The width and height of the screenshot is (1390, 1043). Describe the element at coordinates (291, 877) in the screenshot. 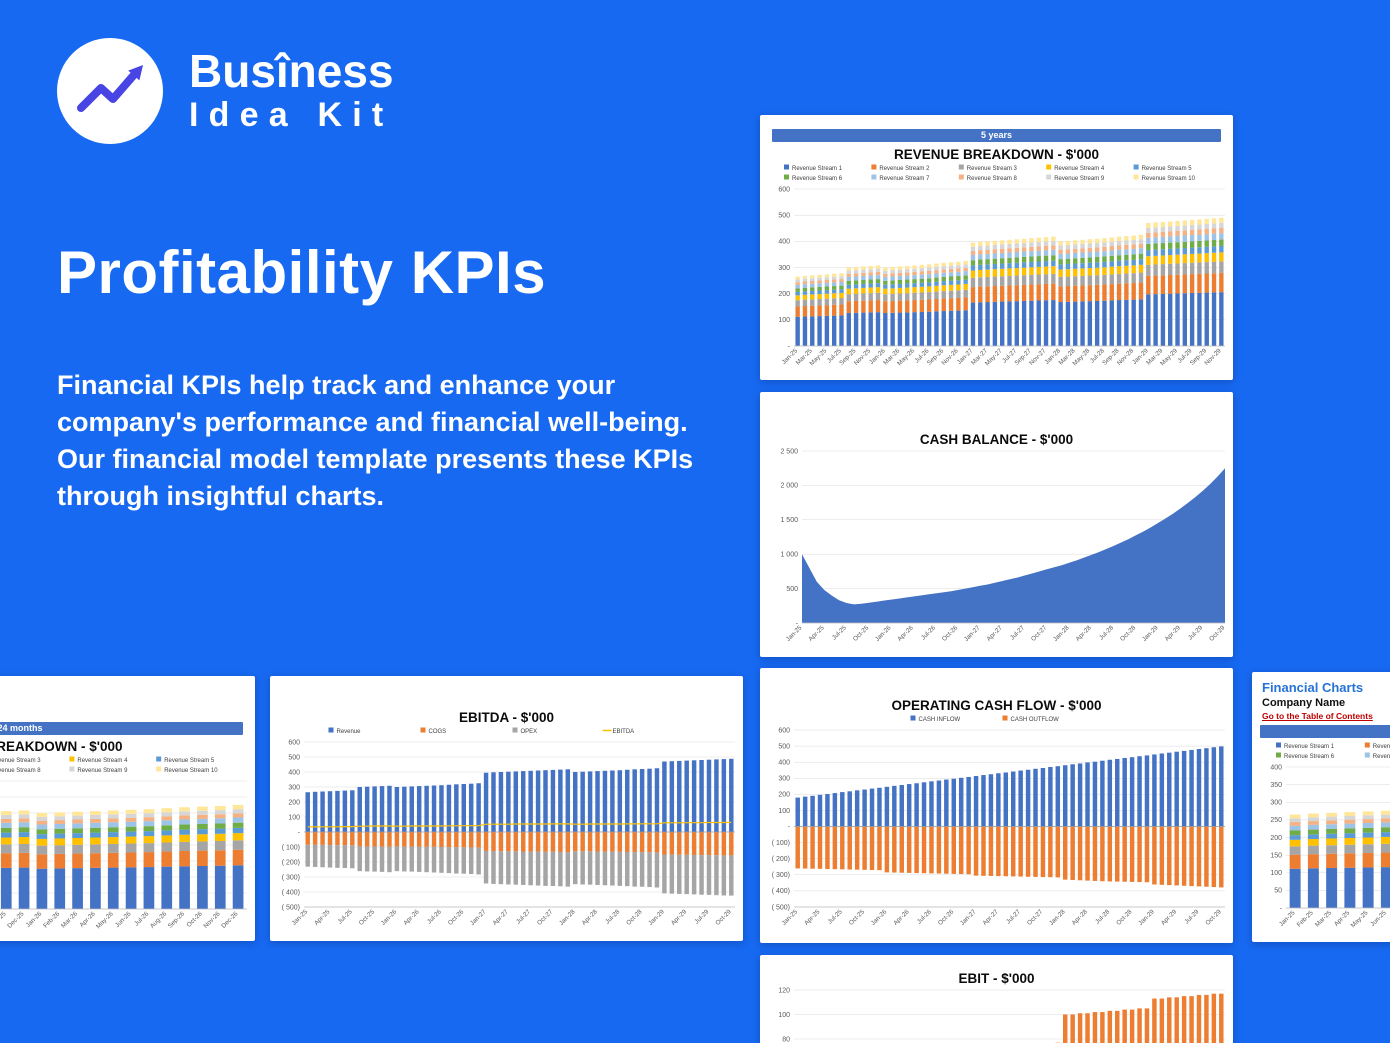

I see `svg-text: ( 300)` at that location.